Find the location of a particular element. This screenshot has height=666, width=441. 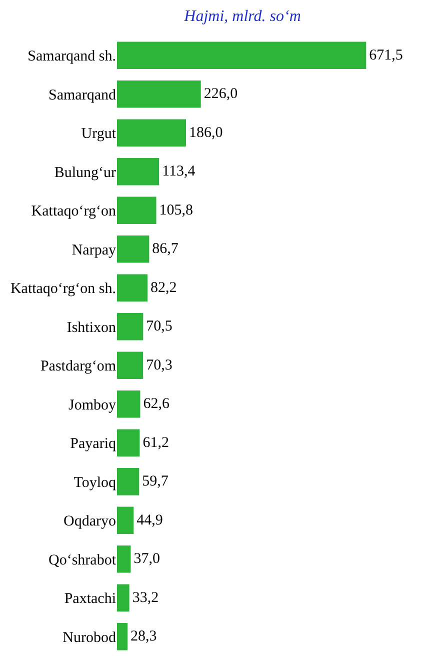

data-label: 70,5 is located at coordinates (159, 326).